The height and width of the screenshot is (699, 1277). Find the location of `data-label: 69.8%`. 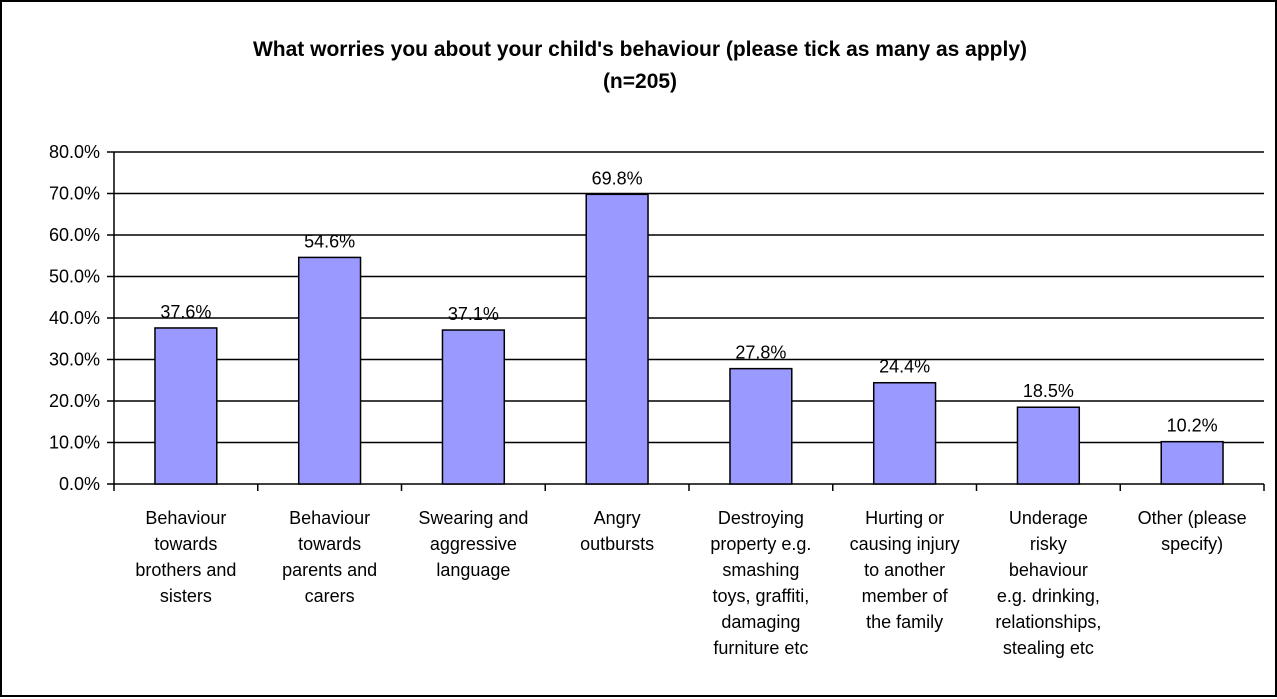

data-label: 69.8% is located at coordinates (617, 178).